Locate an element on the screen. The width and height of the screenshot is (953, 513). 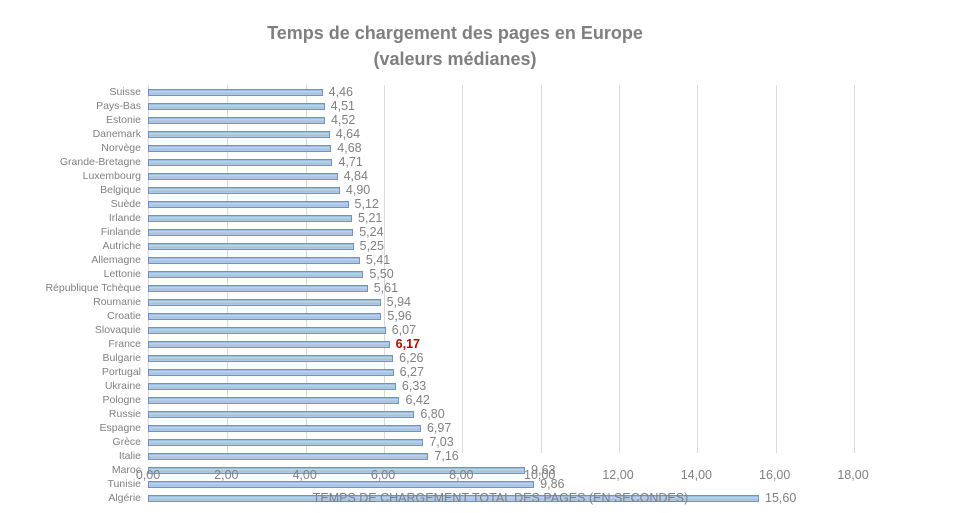
value-label: 7,16 is located at coordinates (446, 456).